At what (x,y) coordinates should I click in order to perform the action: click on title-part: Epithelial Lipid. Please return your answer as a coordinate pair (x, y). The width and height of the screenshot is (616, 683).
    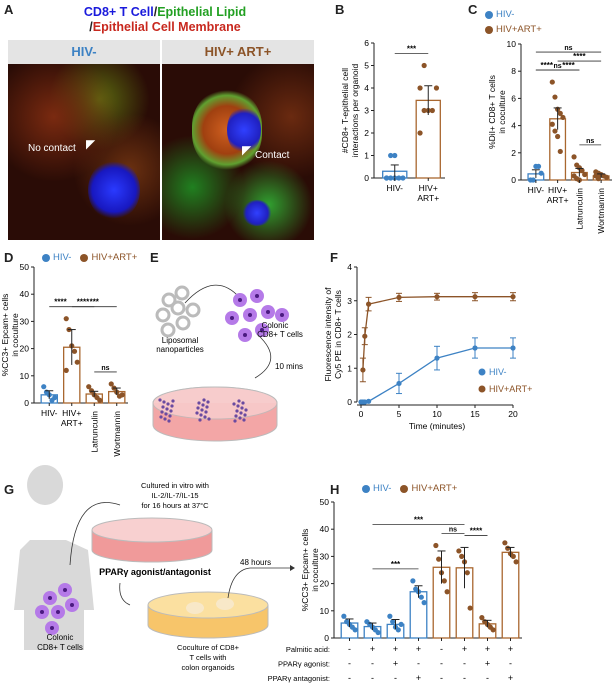
    Looking at the image, I should click on (202, 12).